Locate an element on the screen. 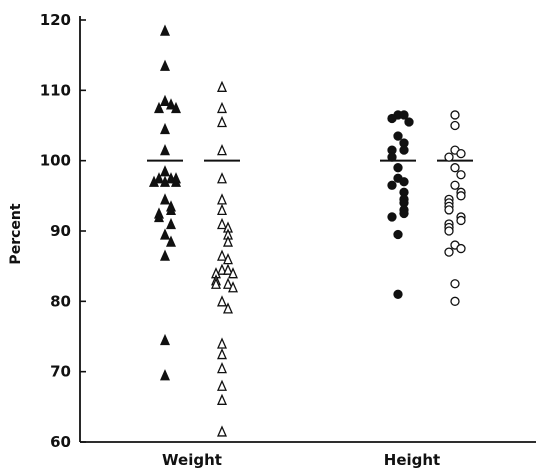 The image size is (536, 470). y-tick-label: 90 is located at coordinates (60, 231).